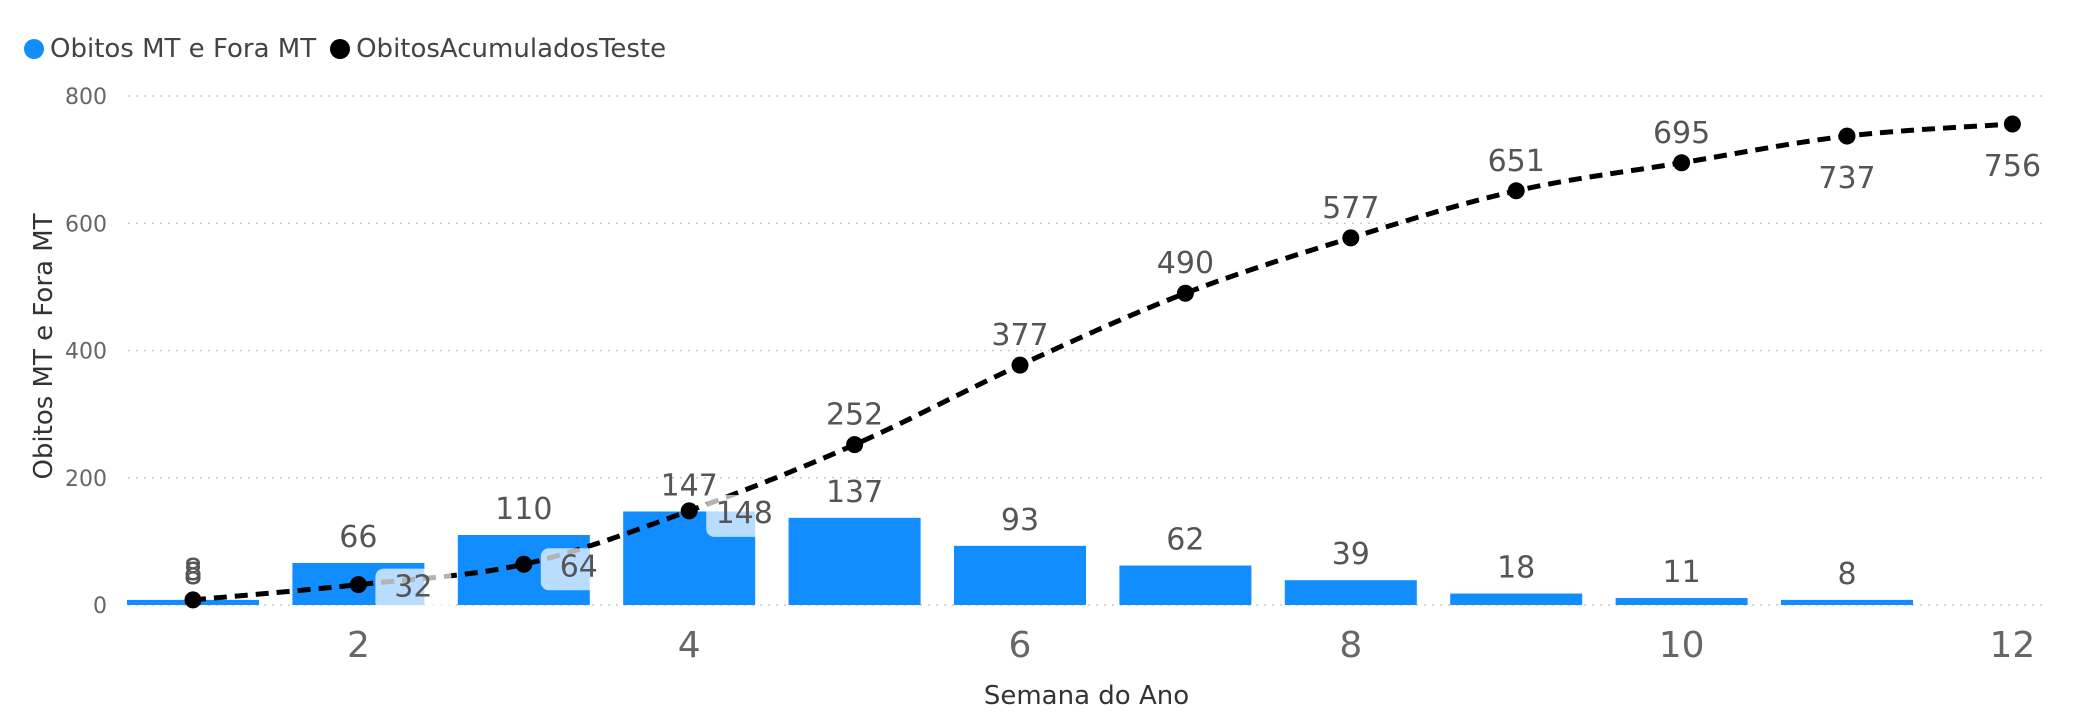 The image size is (2075, 726). What do you see at coordinates (1020, 520) in the screenshot?
I see `bar-data-label: 93` at bounding box center [1020, 520].